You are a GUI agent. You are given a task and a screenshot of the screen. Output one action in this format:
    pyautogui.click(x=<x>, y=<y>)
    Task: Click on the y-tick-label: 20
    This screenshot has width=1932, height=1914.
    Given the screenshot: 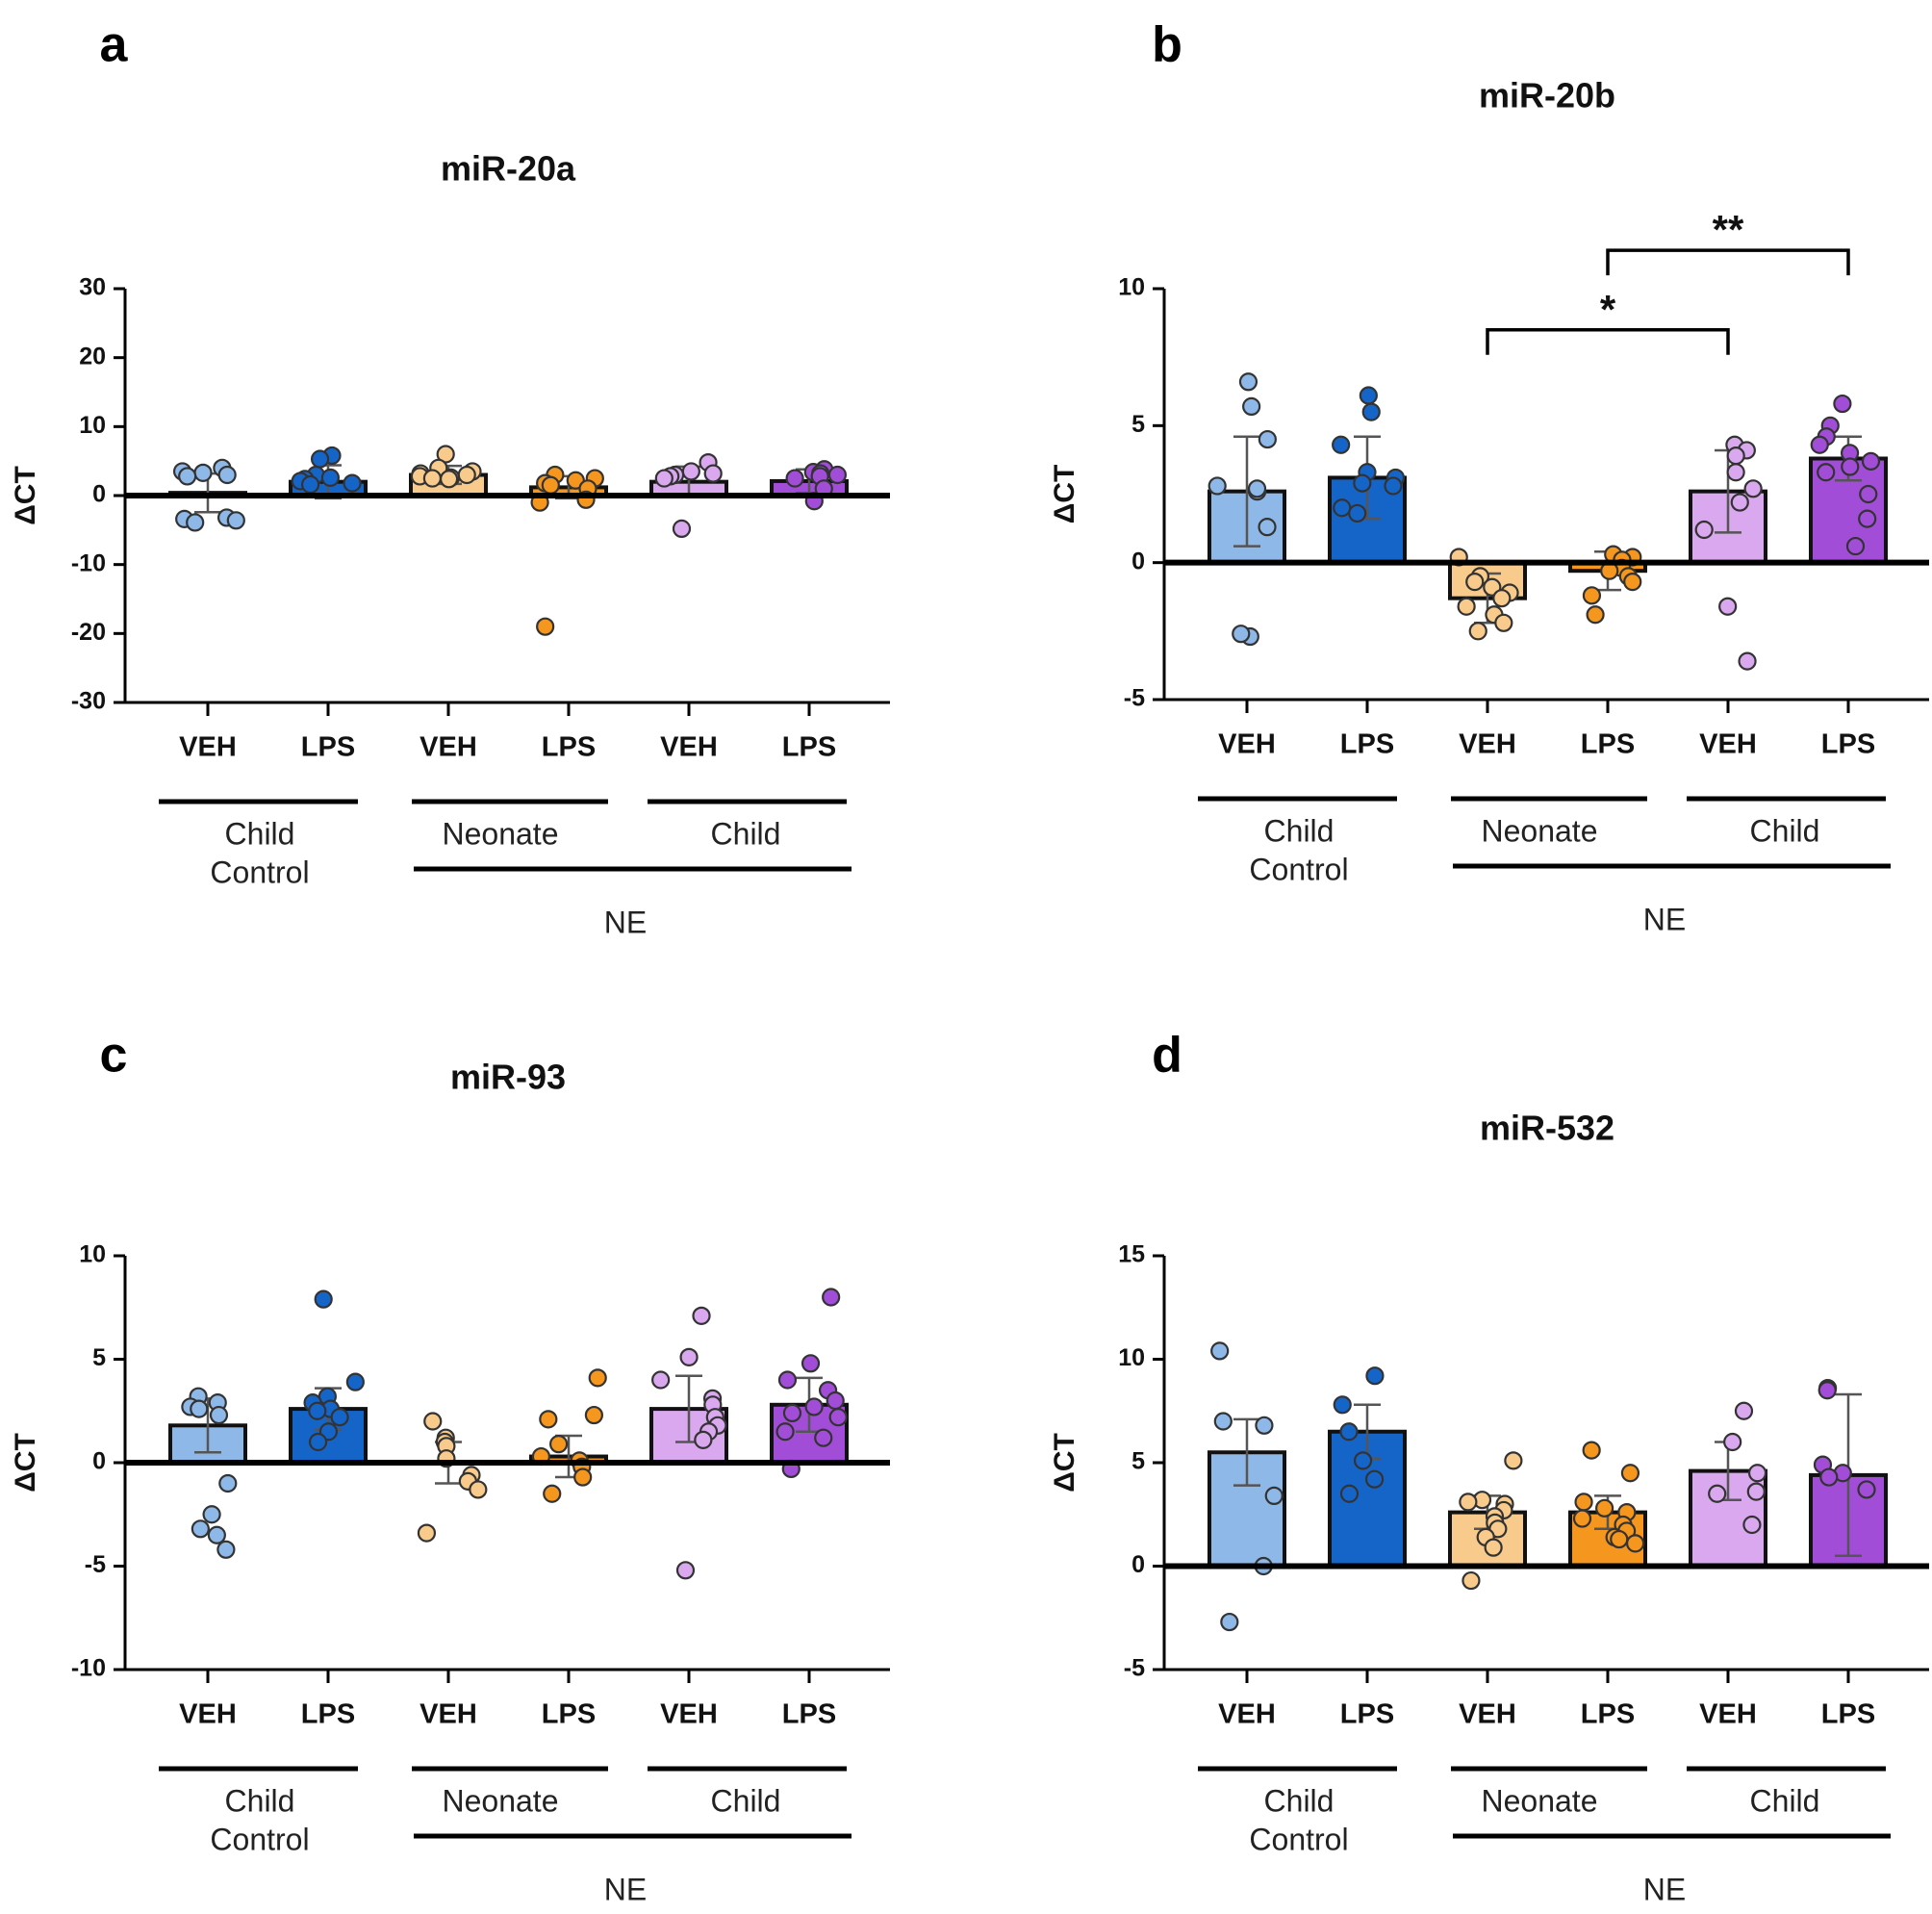 What is the action you would take?
    pyautogui.click(x=92, y=356)
    